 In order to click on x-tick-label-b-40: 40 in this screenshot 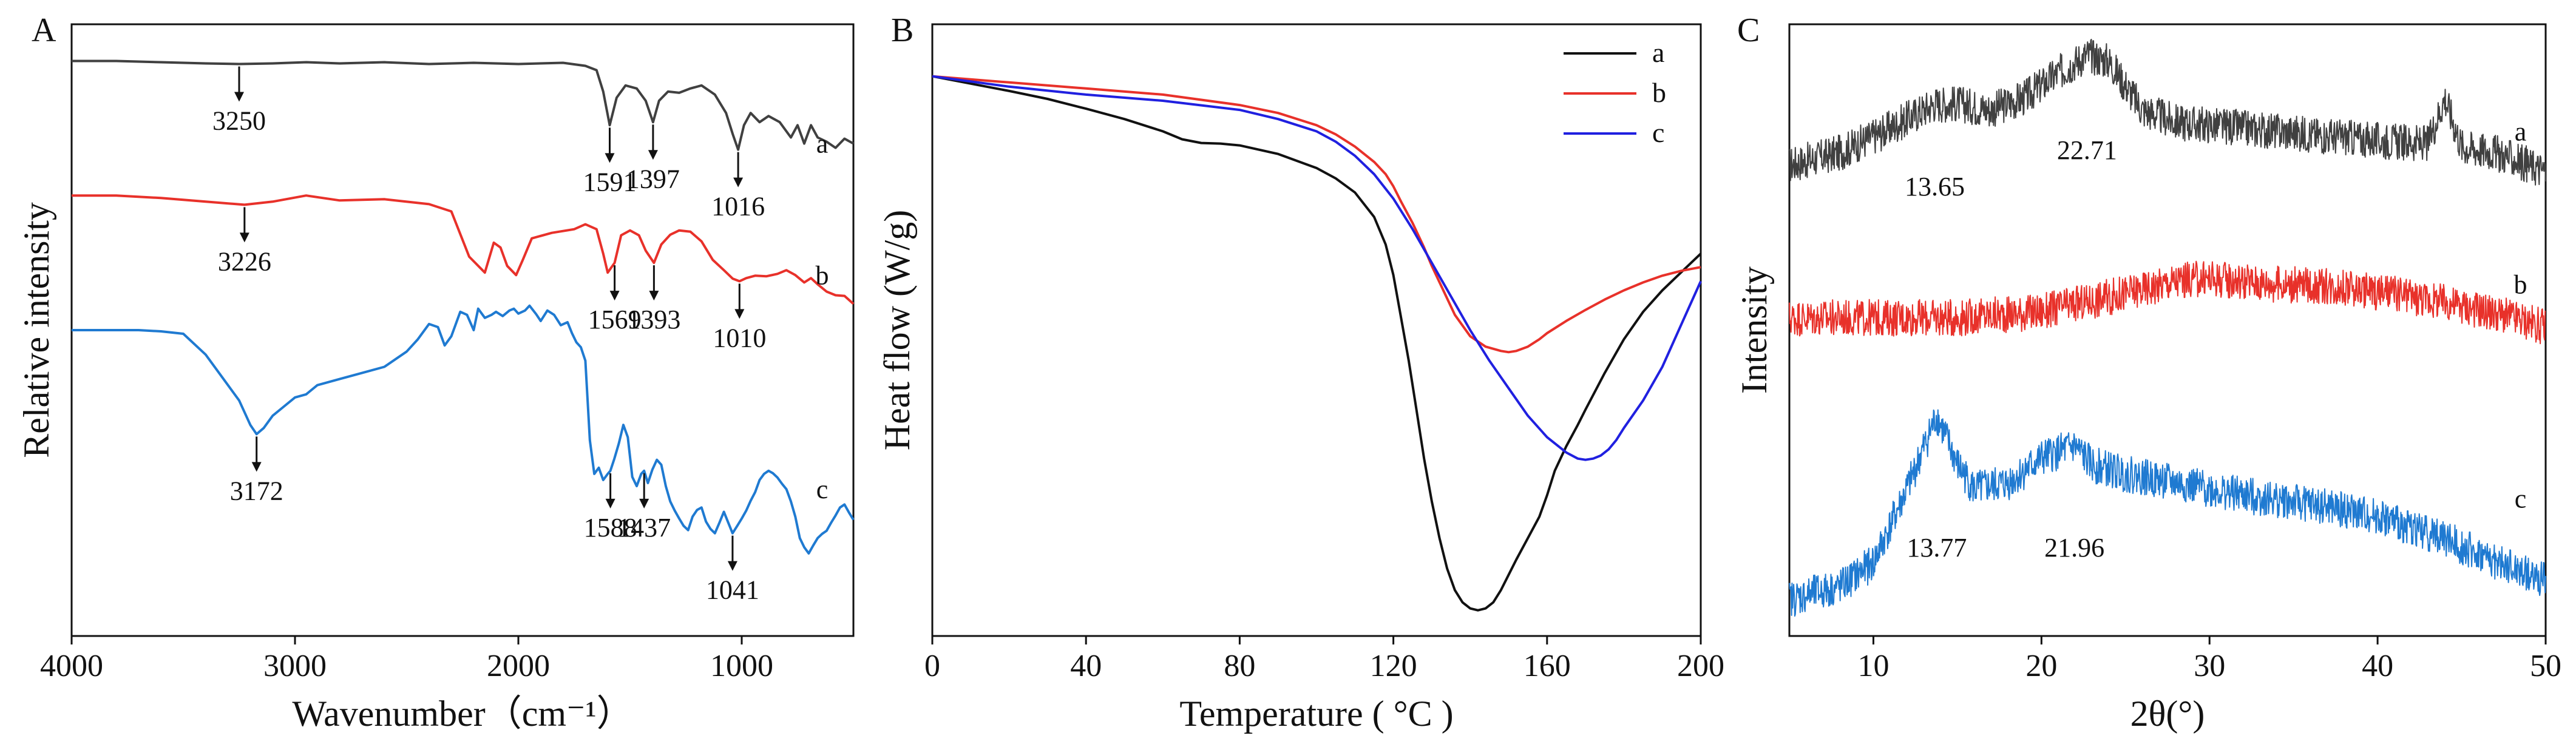, I will do `click(1086, 666)`.